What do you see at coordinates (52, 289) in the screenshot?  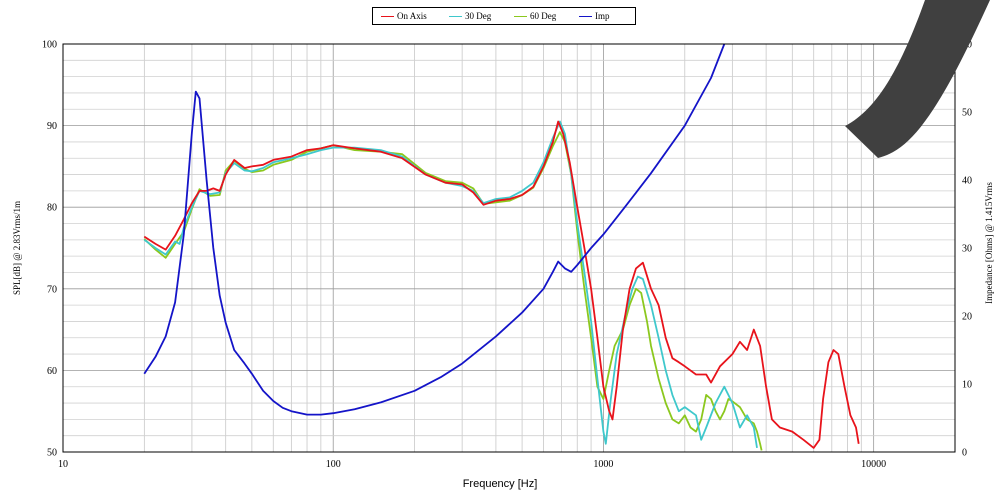 I see `y-left-tick-label: 70` at bounding box center [52, 289].